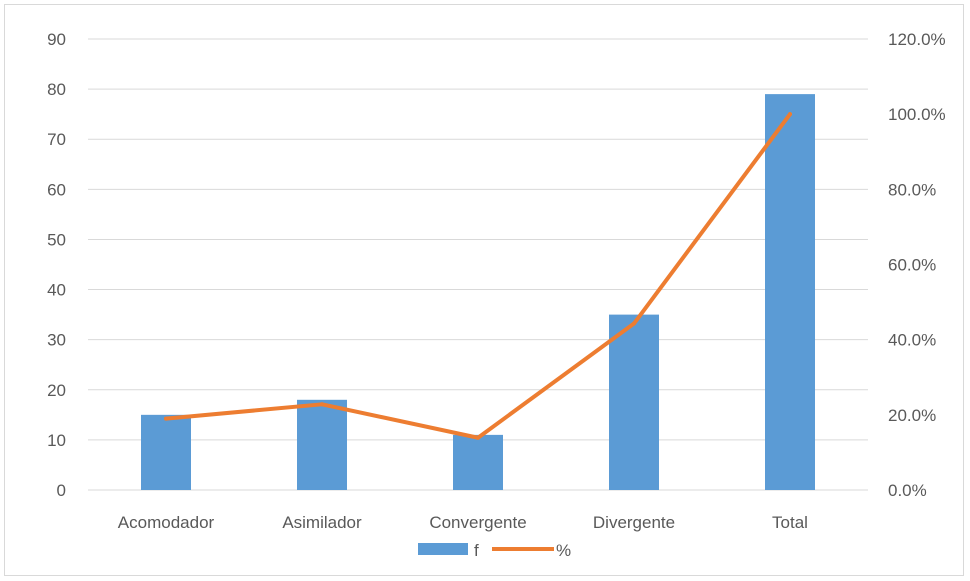  Describe the element at coordinates (917, 114) in the screenshot. I see `right-tick-label: 100.0%` at that location.